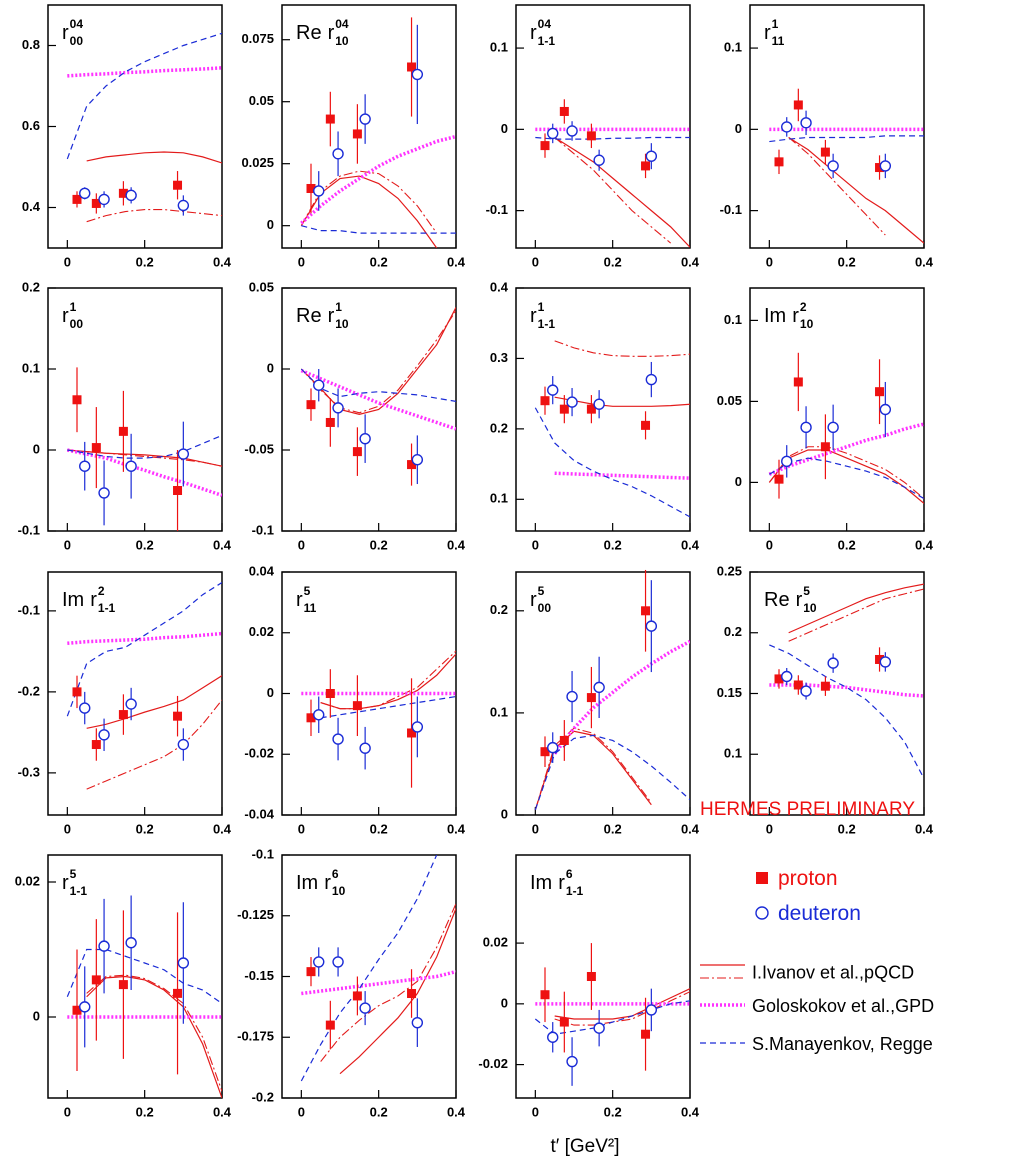 Image resolution: width=1012 pixels, height=1170 pixels. Describe the element at coordinates (257, 162) in the screenshot. I see `y-tick-label: 0.025` at that location.